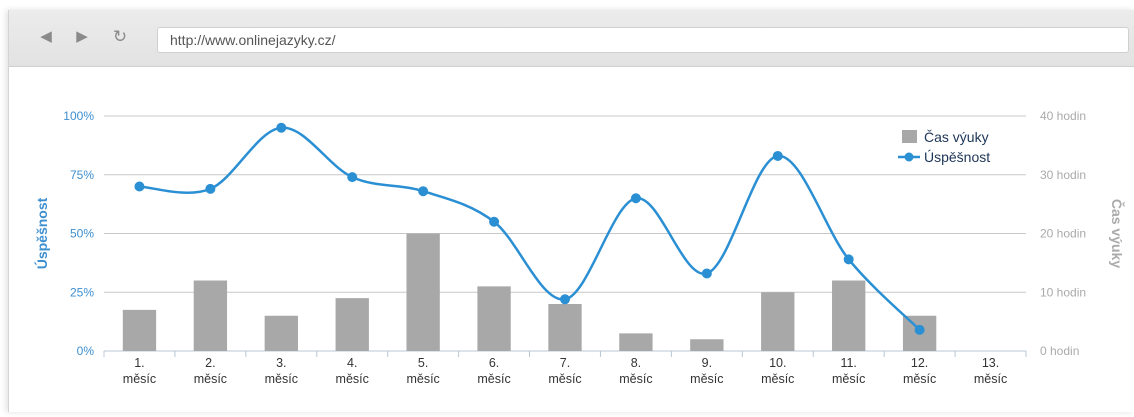  I want to click on x-tick-label: 13., so click(990, 363).